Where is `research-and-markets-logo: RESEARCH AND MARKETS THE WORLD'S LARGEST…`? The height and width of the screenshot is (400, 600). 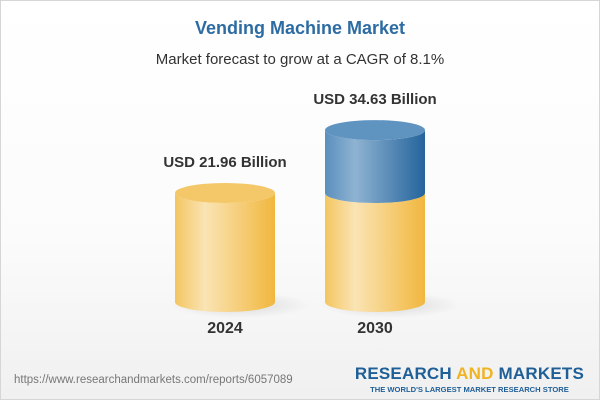
research-and-markets-logo: RESEARCH AND MARKETS THE WORLD'S LARGEST… is located at coordinates (469, 379).